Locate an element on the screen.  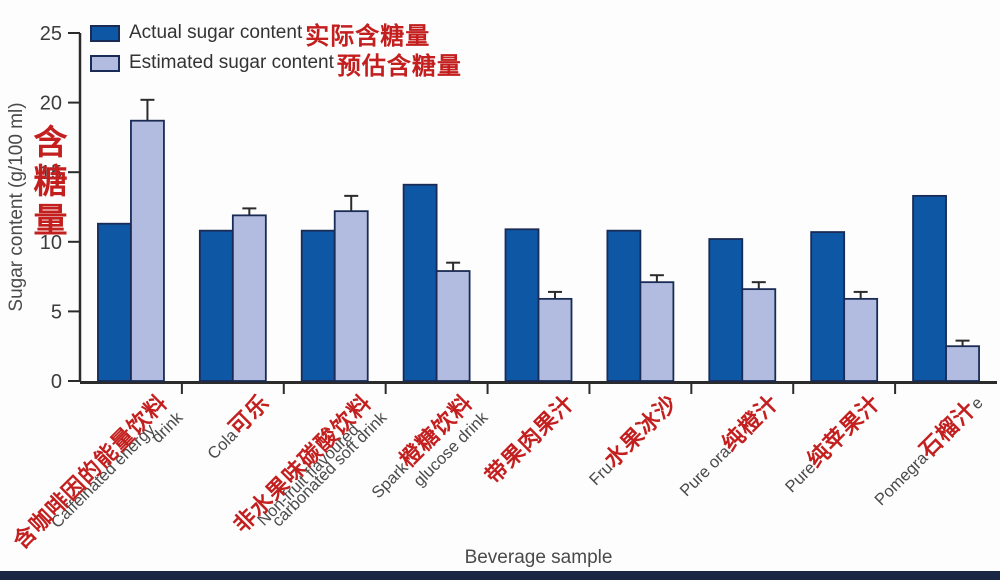
legend-item-actual: Actual sugar content 实际含糖量 is located at coordinates (276, 34).